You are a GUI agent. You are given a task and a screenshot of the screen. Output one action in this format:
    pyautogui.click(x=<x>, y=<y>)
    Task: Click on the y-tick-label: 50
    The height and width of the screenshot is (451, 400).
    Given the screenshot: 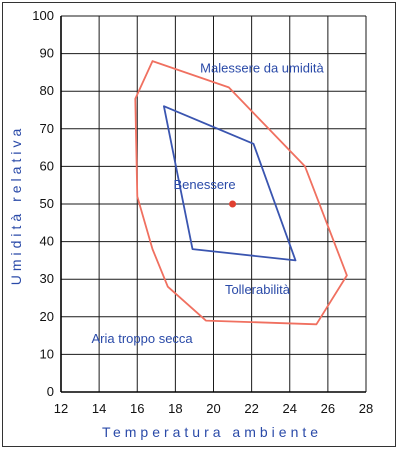 What is the action you would take?
    pyautogui.click(x=47, y=203)
    